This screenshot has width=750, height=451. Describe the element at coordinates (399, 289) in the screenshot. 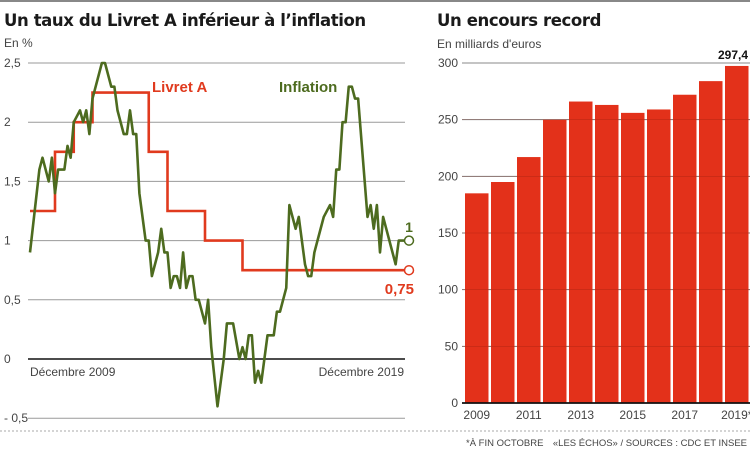

I see `livret-a-end-label: 0,75` at that location.